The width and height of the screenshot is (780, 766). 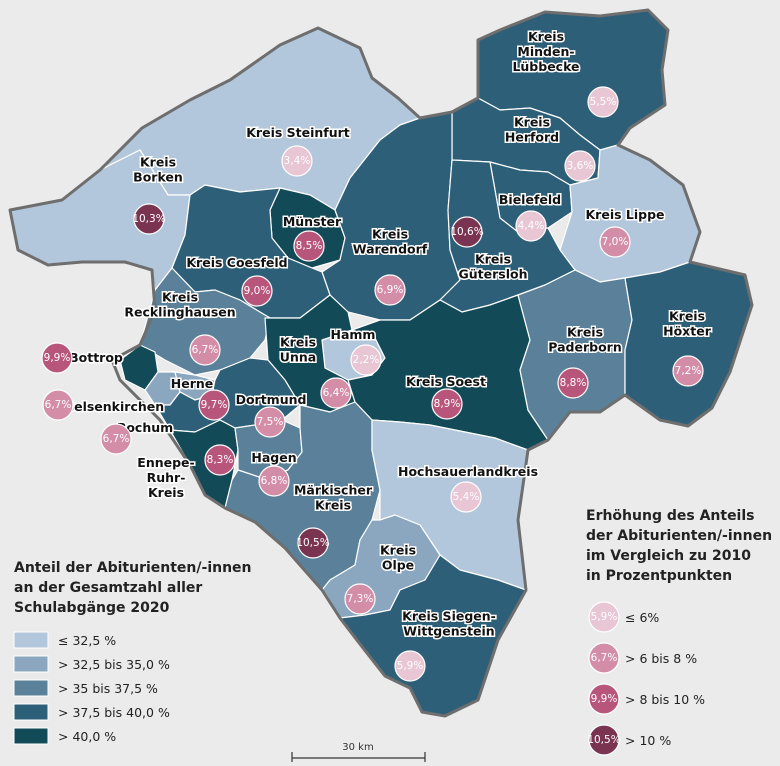 I want to click on region-label-dortmund: Dortmund, so click(x=271, y=399).